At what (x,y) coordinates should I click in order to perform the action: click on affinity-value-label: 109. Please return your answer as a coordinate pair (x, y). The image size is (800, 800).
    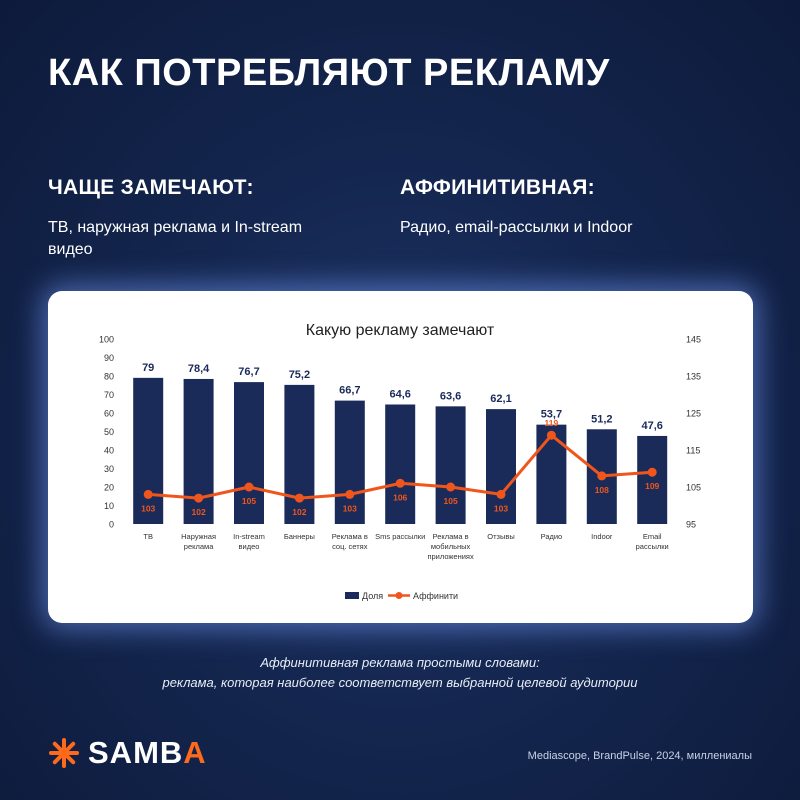
    Looking at the image, I should click on (652, 486).